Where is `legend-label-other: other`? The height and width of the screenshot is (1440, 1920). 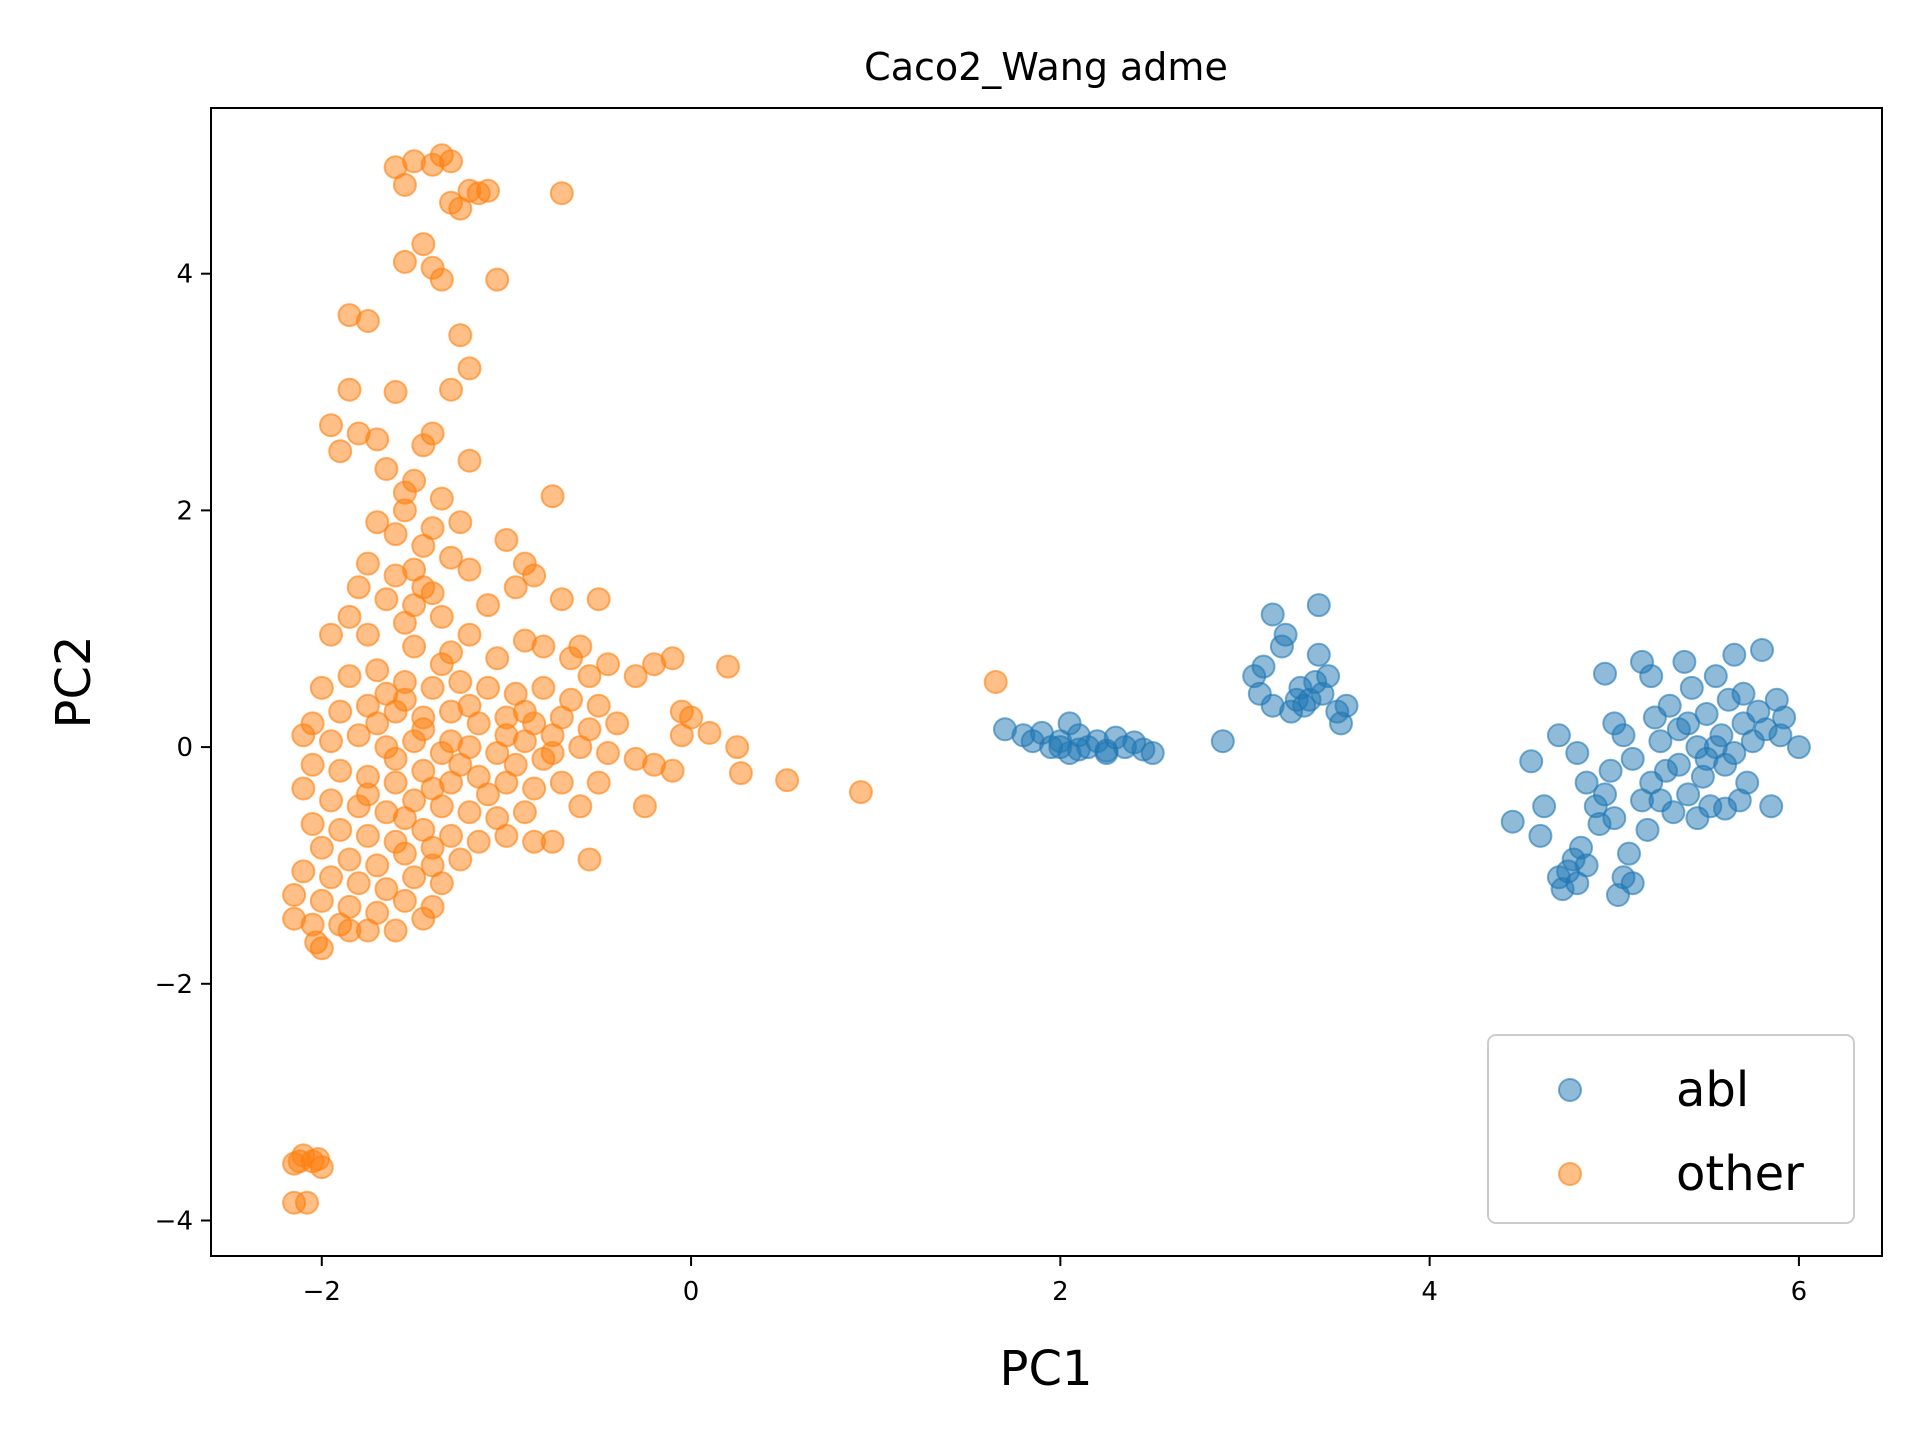 legend-label-other: other is located at coordinates (1740, 1174).